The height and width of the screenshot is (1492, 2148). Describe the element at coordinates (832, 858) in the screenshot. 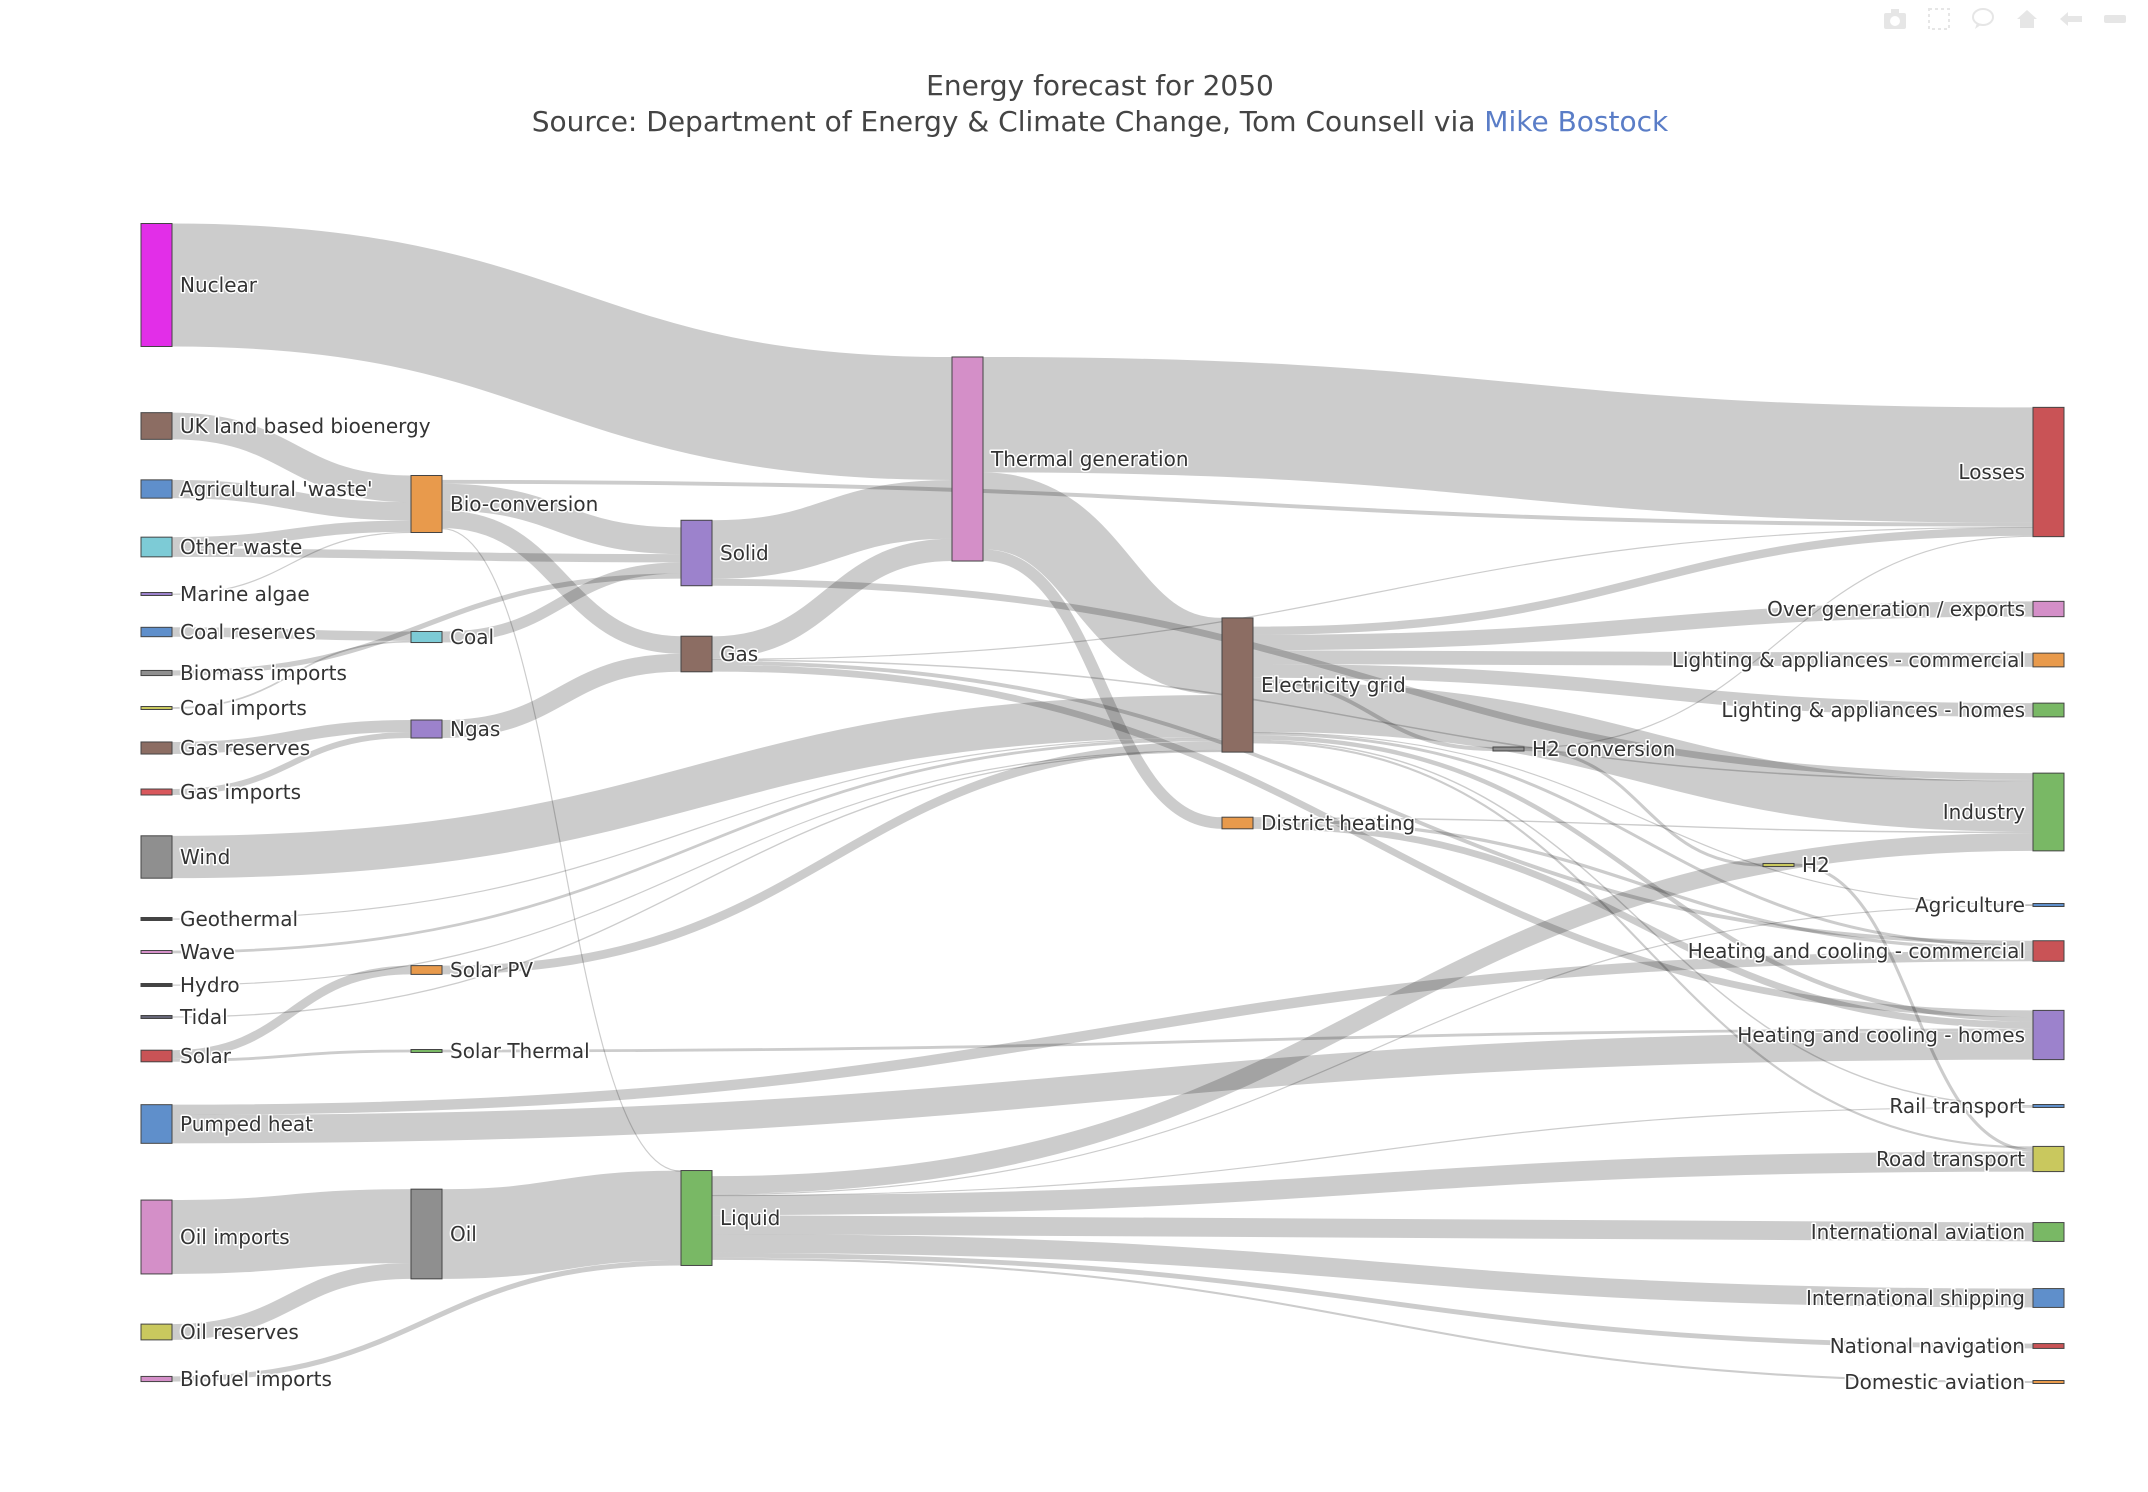

I see `link-solarpv-grid` at that location.